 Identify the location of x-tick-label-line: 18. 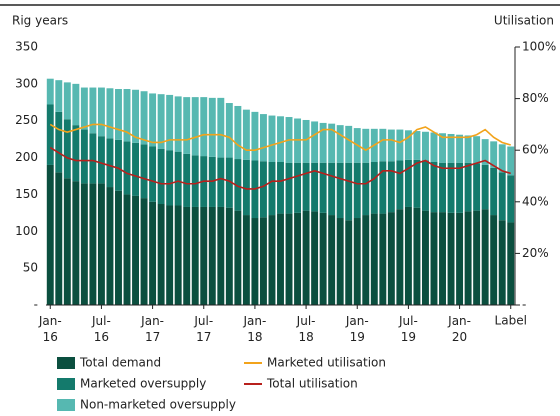
(305, 337).